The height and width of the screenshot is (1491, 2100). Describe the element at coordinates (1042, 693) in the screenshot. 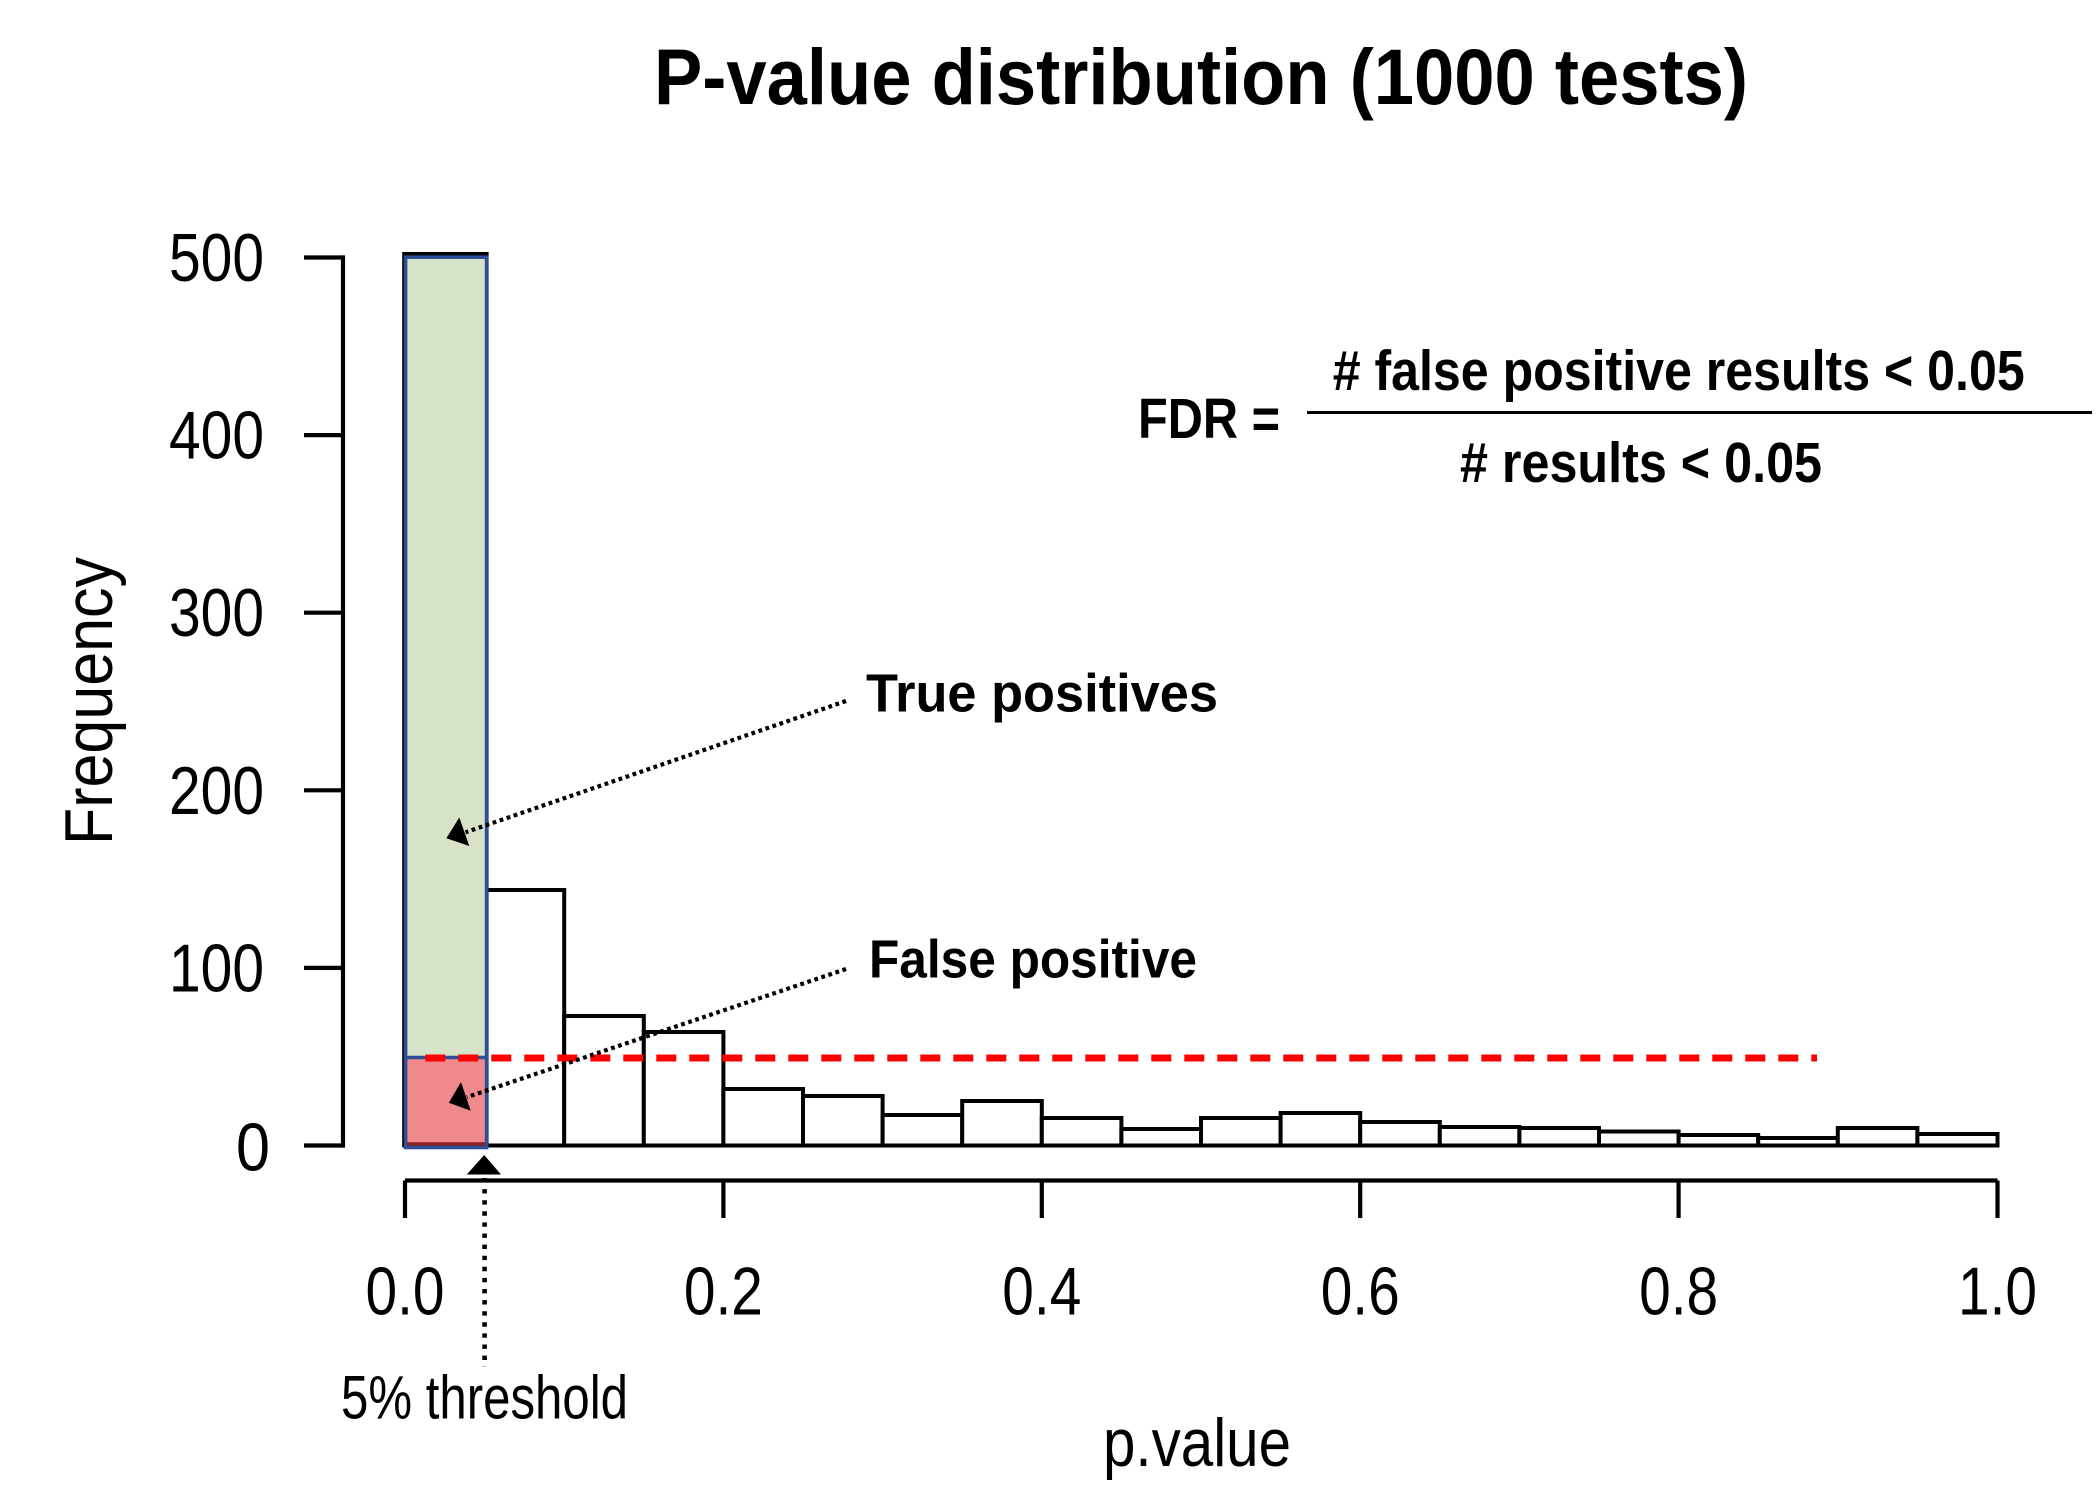

I see `svg-text: True positives` at that location.